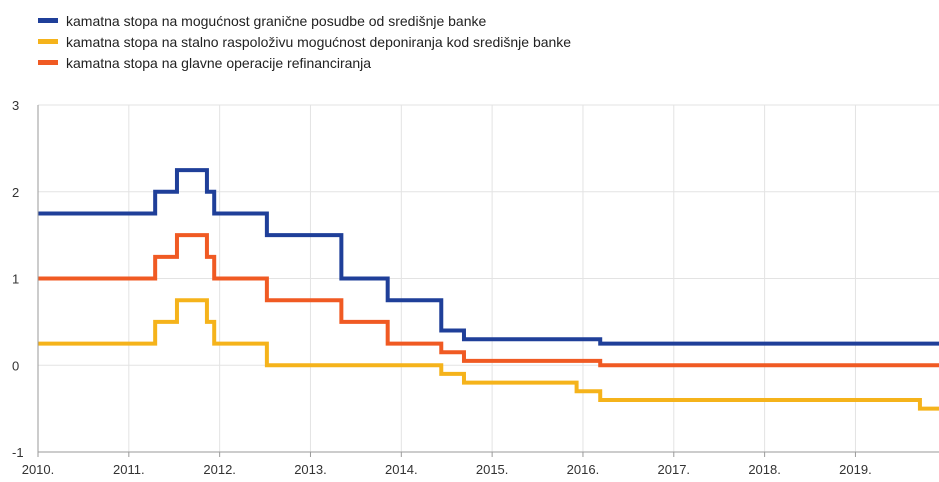 This screenshot has height=482, width=939. I want to click on x-tick-label: 2018., so click(764, 469).